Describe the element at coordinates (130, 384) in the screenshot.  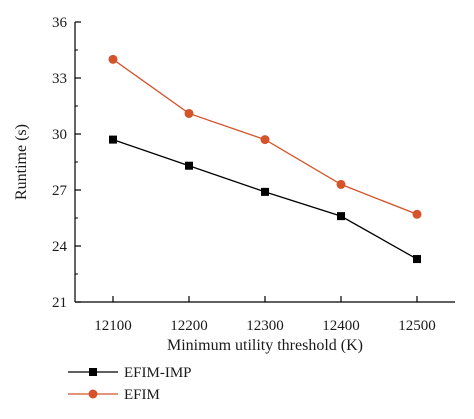
I see `legend: EFIM-IMP EFIM` at that location.